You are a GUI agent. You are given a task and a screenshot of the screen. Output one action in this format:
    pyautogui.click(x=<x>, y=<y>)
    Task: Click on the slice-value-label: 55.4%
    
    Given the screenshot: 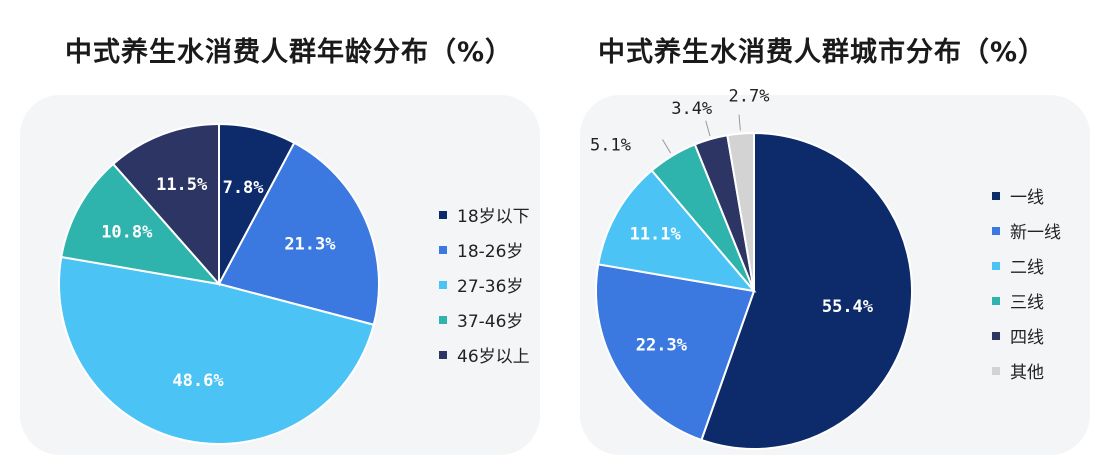 What is the action you would take?
    pyautogui.click(x=848, y=307)
    